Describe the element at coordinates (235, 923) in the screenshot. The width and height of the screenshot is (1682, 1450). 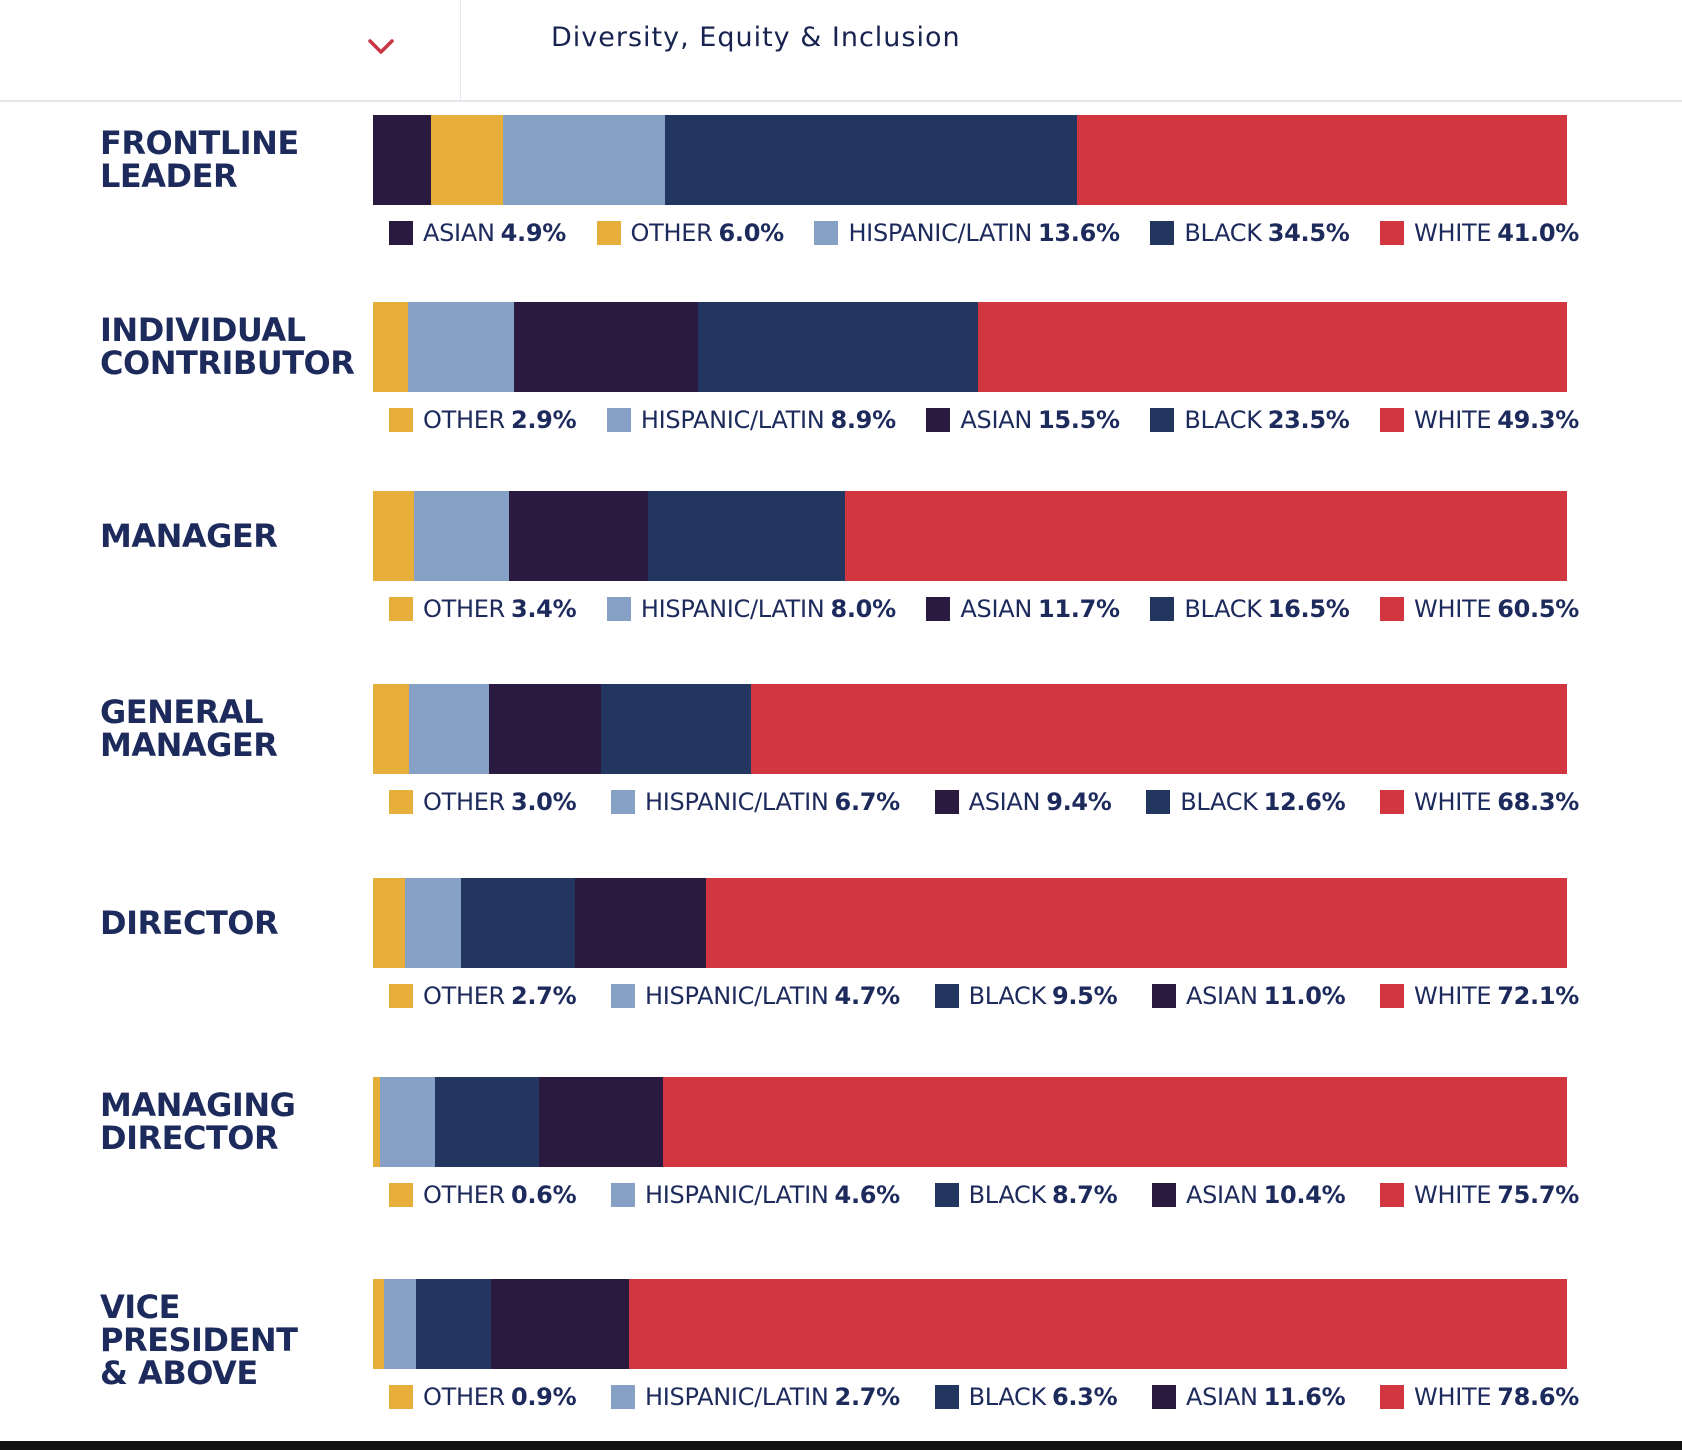
I see `row-label-director: DIRECTOR` at that location.